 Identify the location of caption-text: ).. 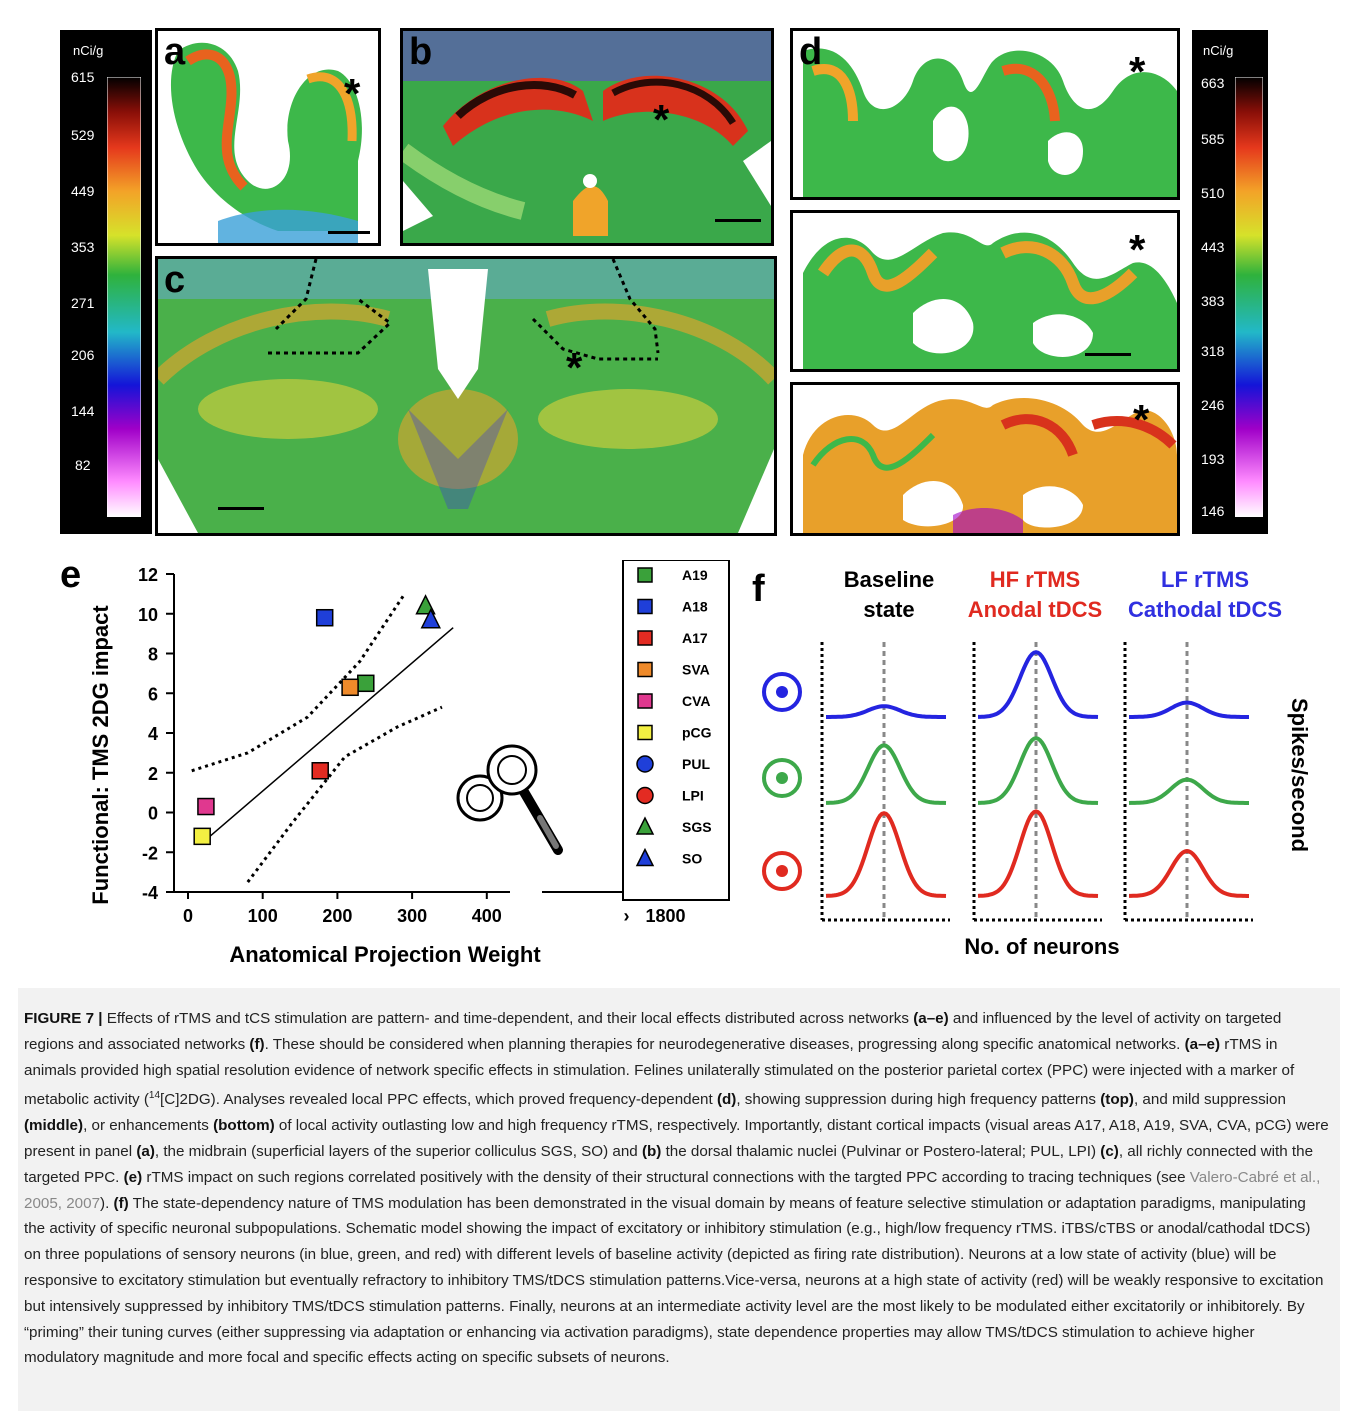
(107, 1203).